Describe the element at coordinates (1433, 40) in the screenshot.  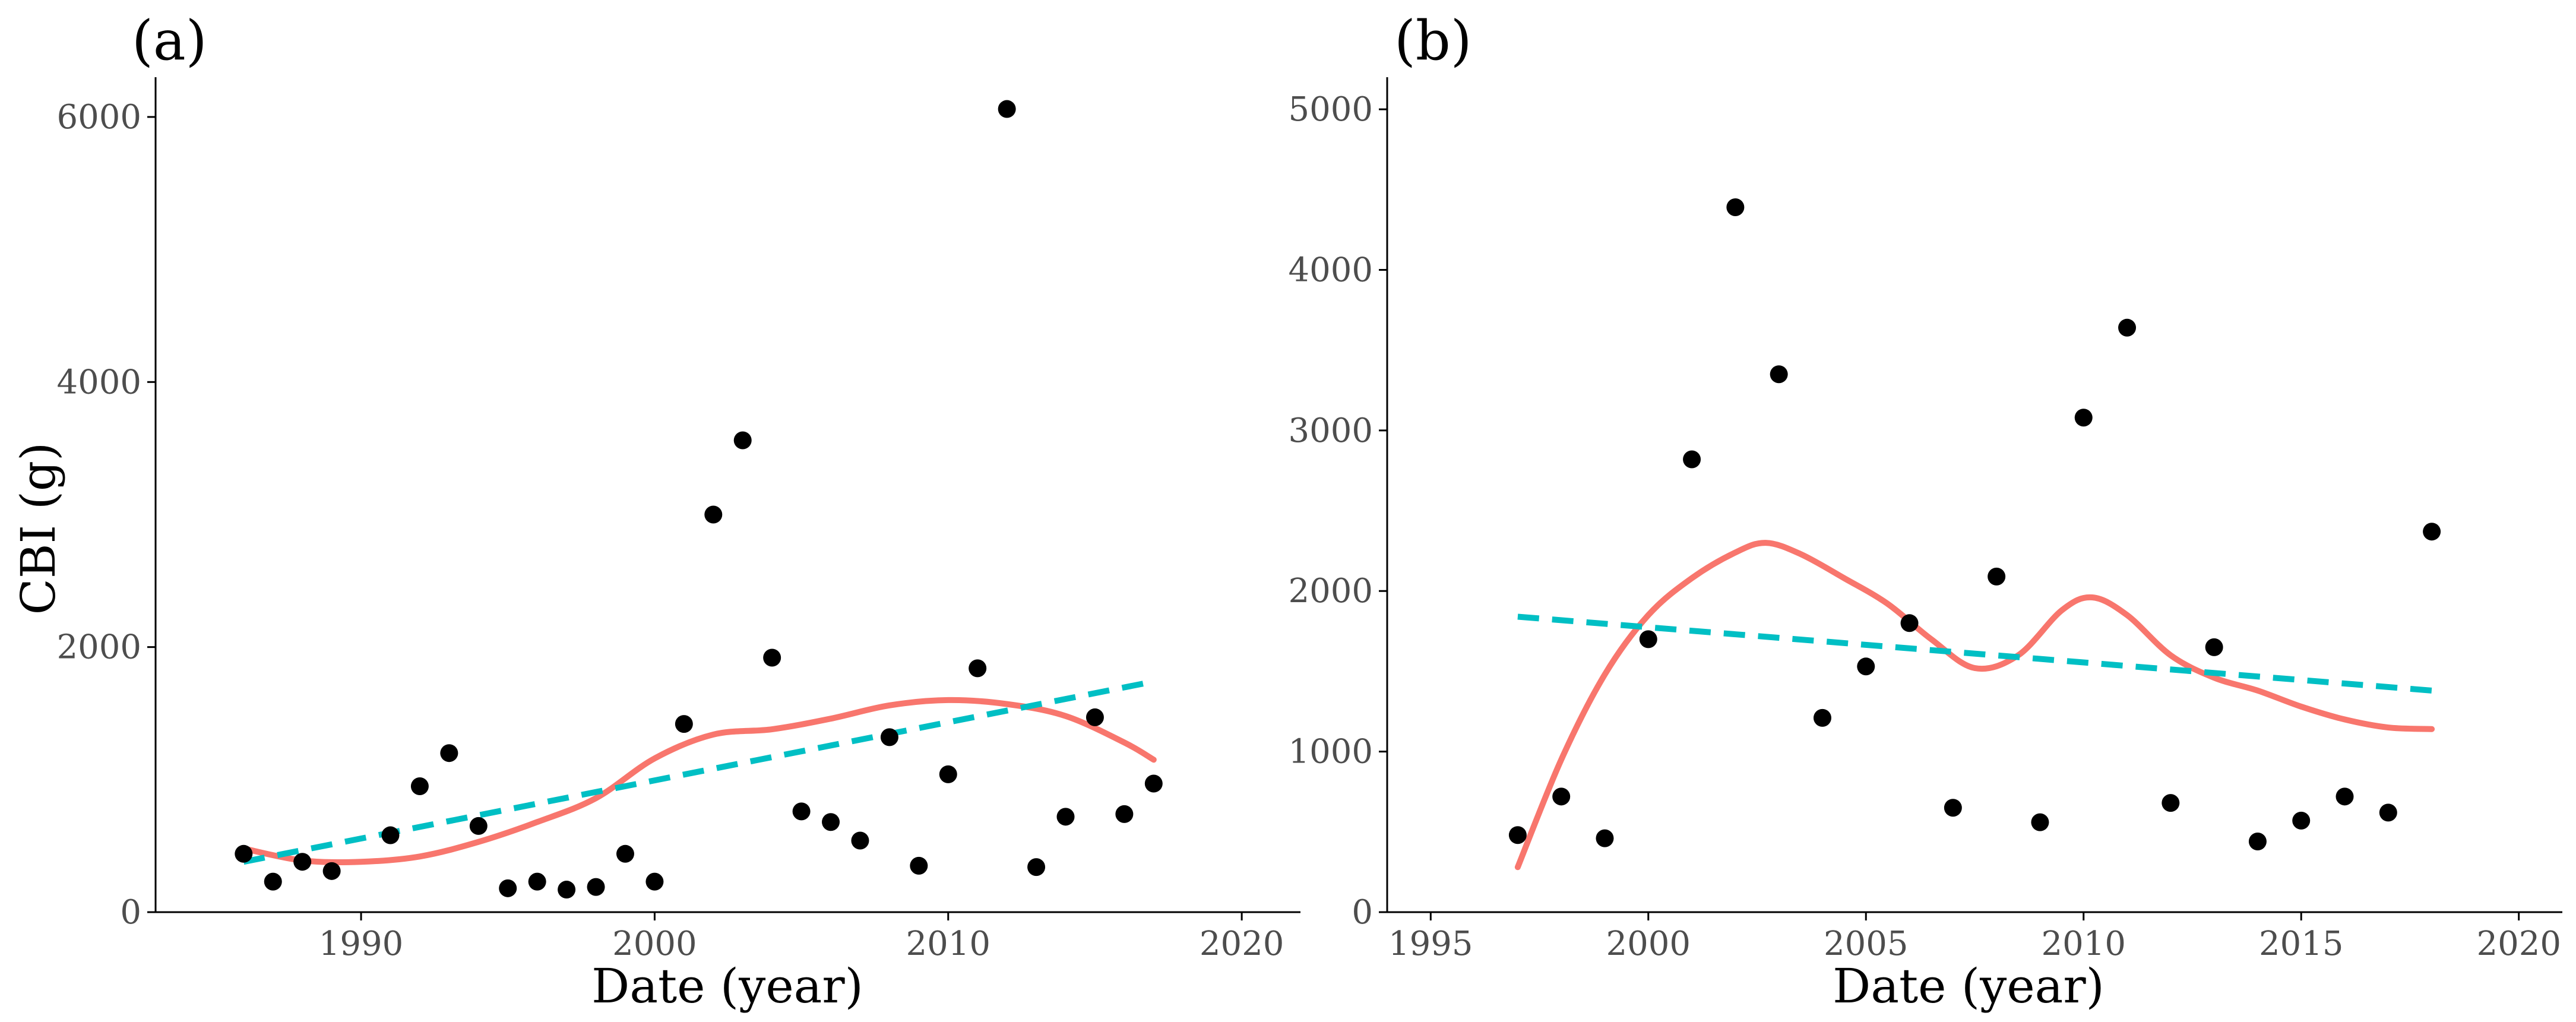
I see `panel-b-label: (b)` at that location.